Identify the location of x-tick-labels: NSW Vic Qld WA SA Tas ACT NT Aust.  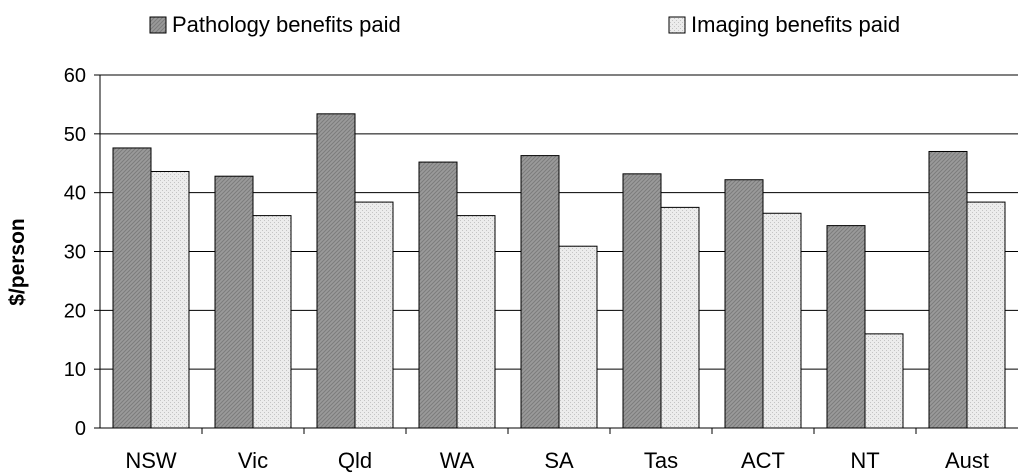
(557, 460).